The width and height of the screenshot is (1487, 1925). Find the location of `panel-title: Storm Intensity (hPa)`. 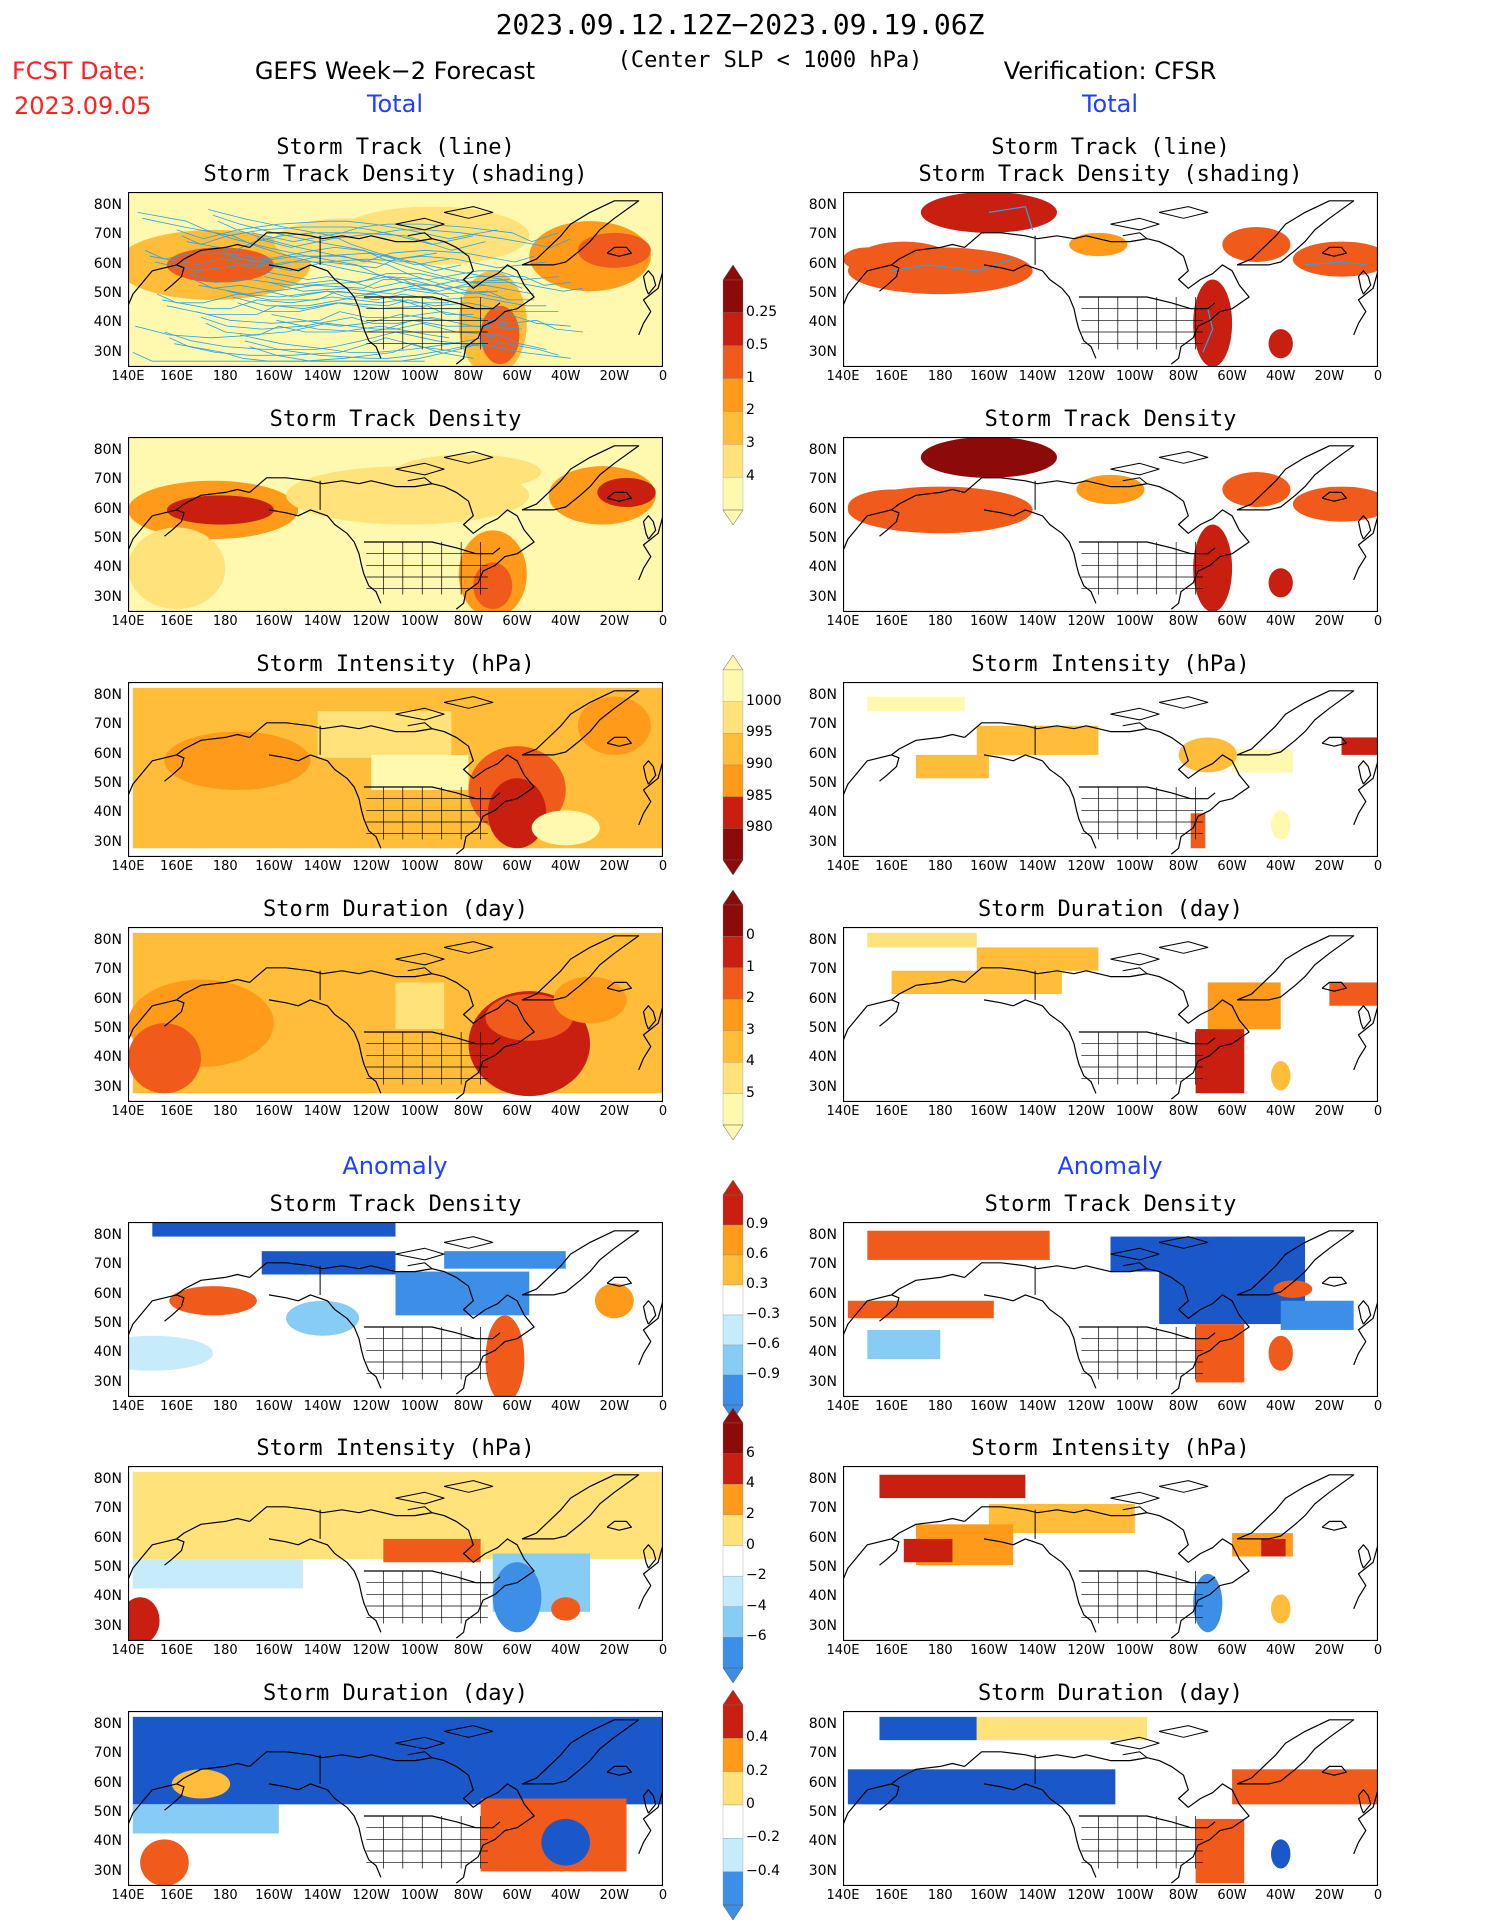

panel-title: Storm Intensity (hPa) is located at coordinates (395, 1448).